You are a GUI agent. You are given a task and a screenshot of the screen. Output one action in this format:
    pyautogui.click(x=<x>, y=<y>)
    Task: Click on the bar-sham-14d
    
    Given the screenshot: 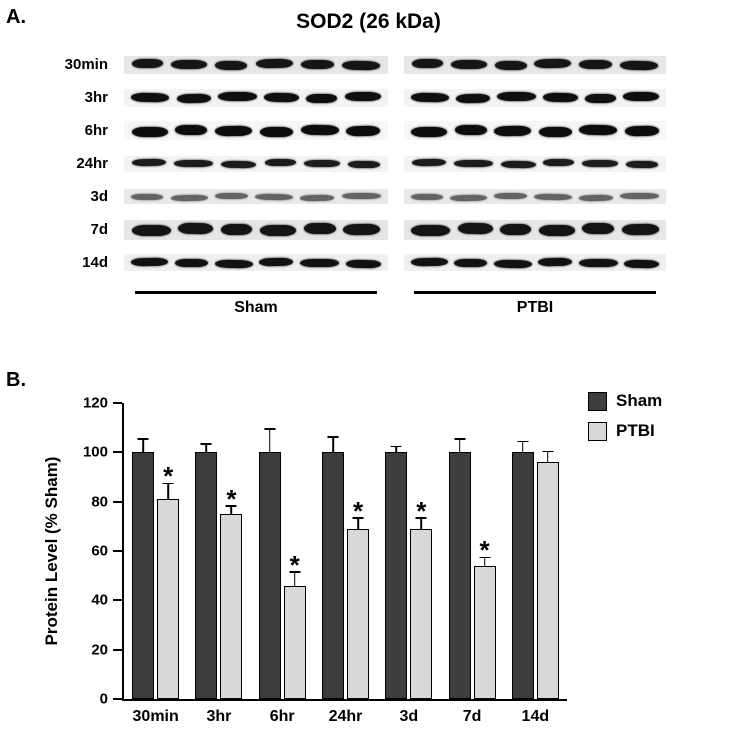 What is the action you would take?
    pyautogui.click(x=522, y=575)
    